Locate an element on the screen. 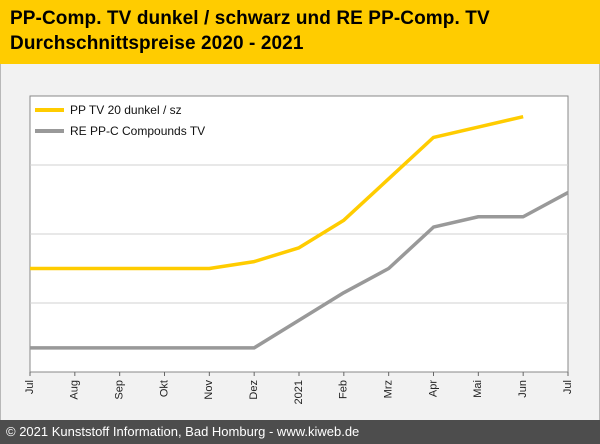 The height and width of the screenshot is (444, 600). x-tick-label: Sep is located at coordinates (120, 390).